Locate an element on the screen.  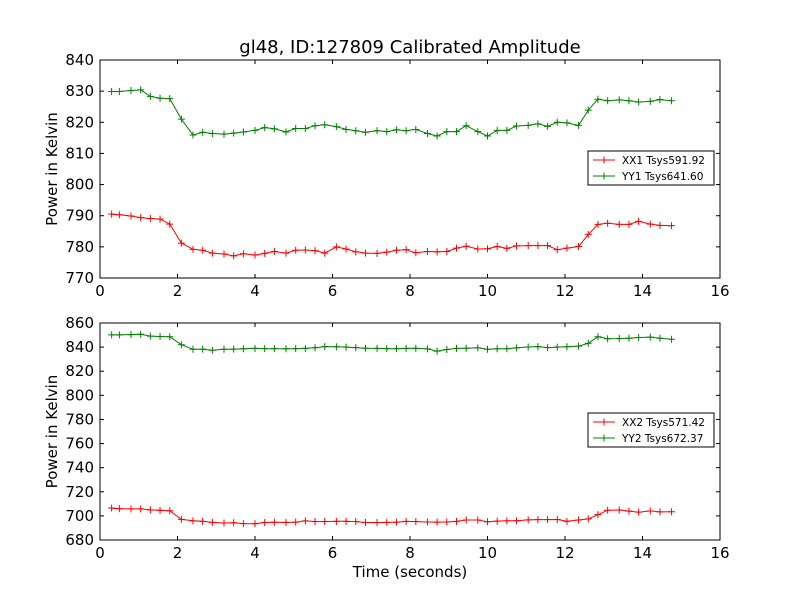
legend-label: YY2 Tsys672.37 is located at coordinates (662, 439).